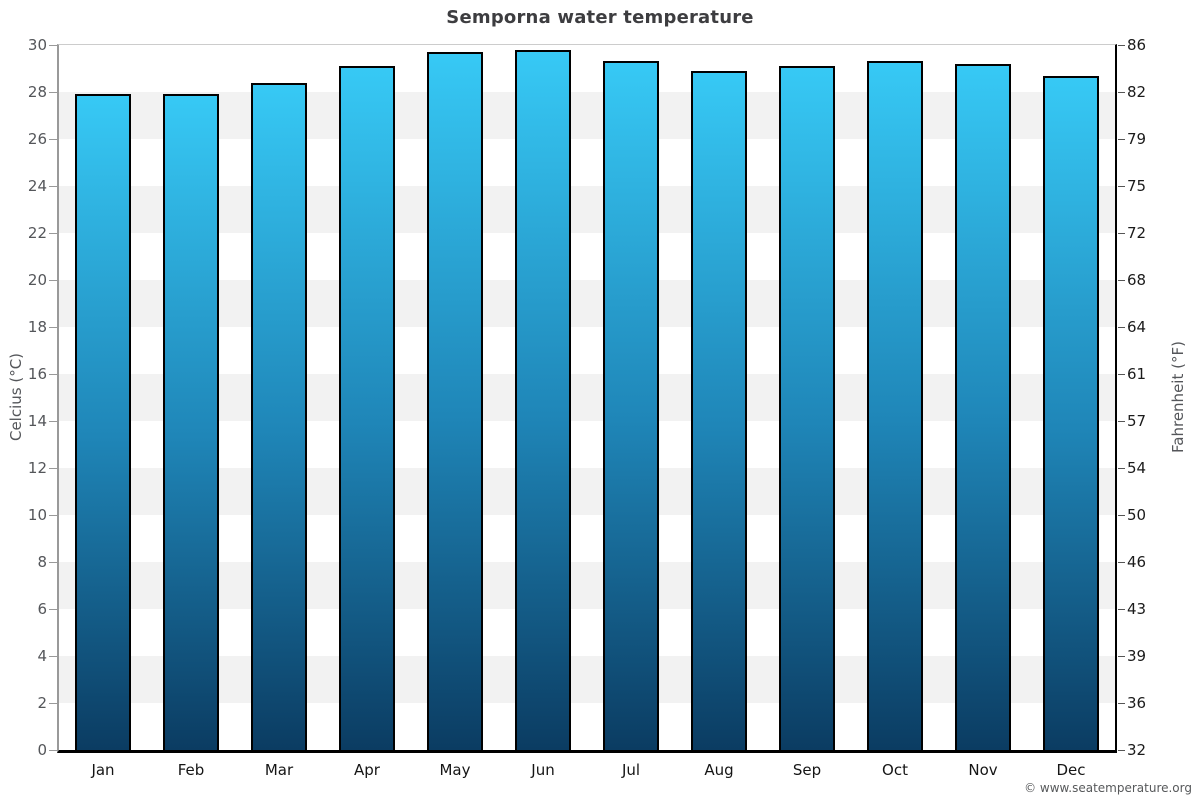  I want to click on bar-slot-sep, so click(807, 397).